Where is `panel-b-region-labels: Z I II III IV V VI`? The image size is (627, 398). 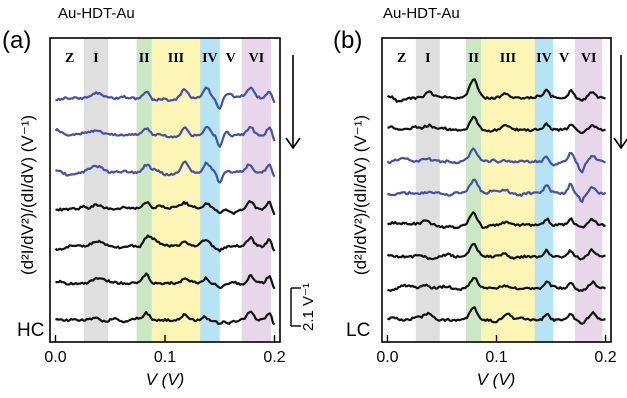 panel-b-region-labels: Z I II III IV V VI is located at coordinates (496, 58).